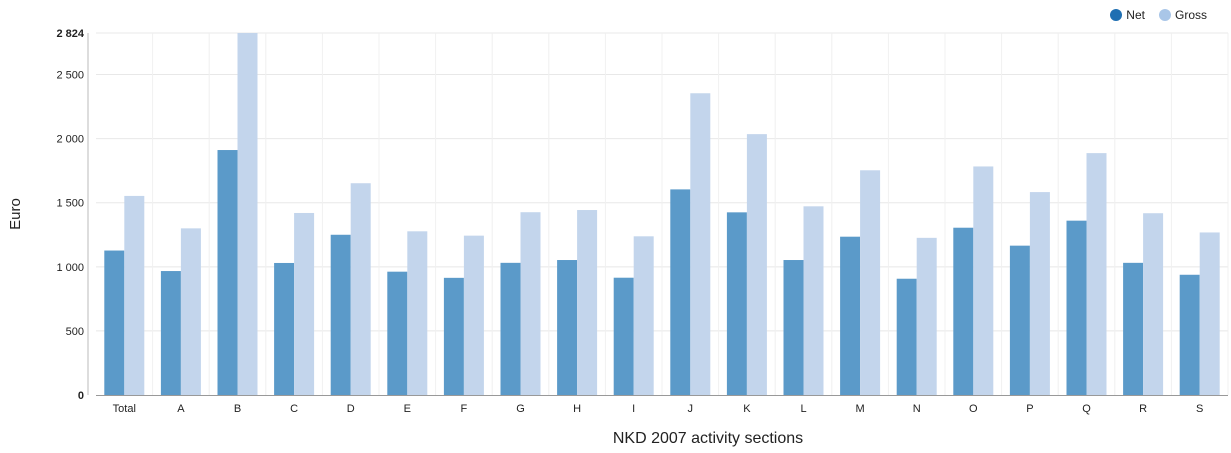 This screenshot has width=1231, height=453. What do you see at coordinates (813, 300) in the screenshot?
I see `bar-gross-l` at bounding box center [813, 300].